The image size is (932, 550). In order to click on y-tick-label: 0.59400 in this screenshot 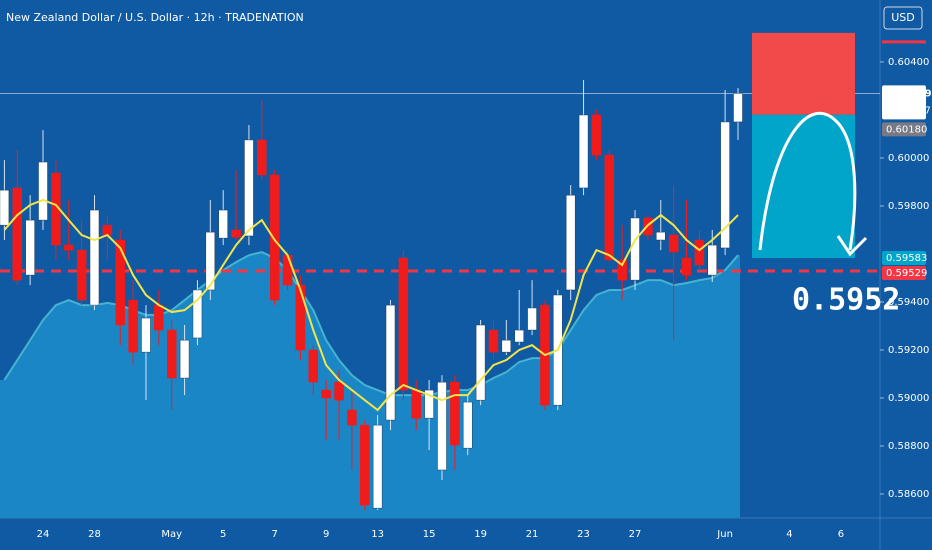, I will do `click(908, 302)`.